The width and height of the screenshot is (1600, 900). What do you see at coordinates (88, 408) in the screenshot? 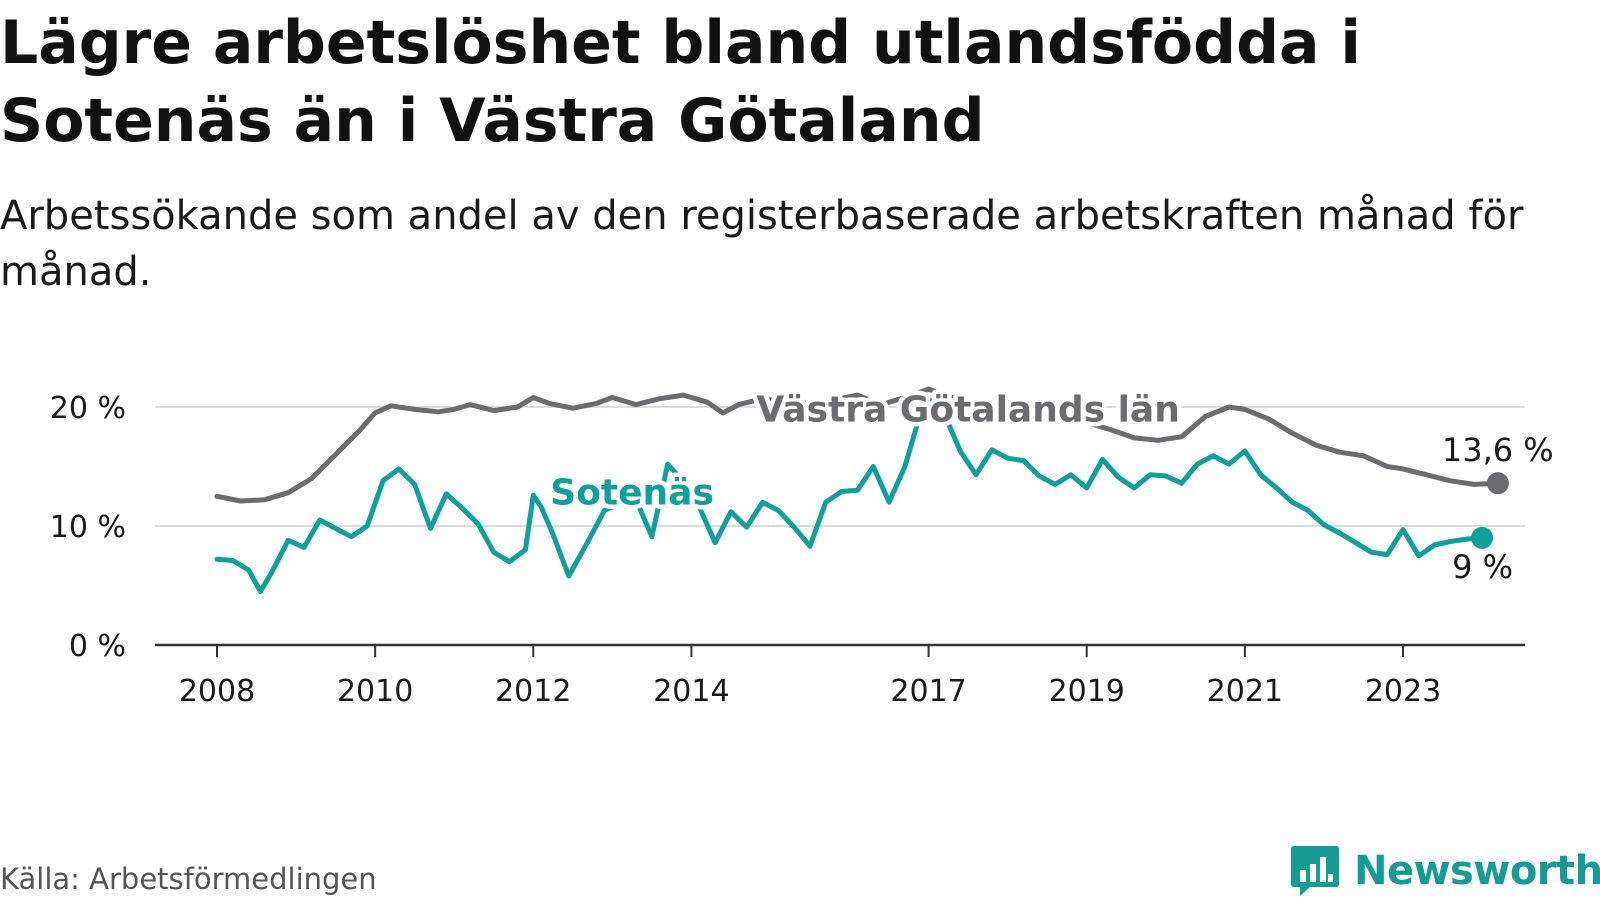
I see `y-tick-label: 20 %` at bounding box center [88, 408].